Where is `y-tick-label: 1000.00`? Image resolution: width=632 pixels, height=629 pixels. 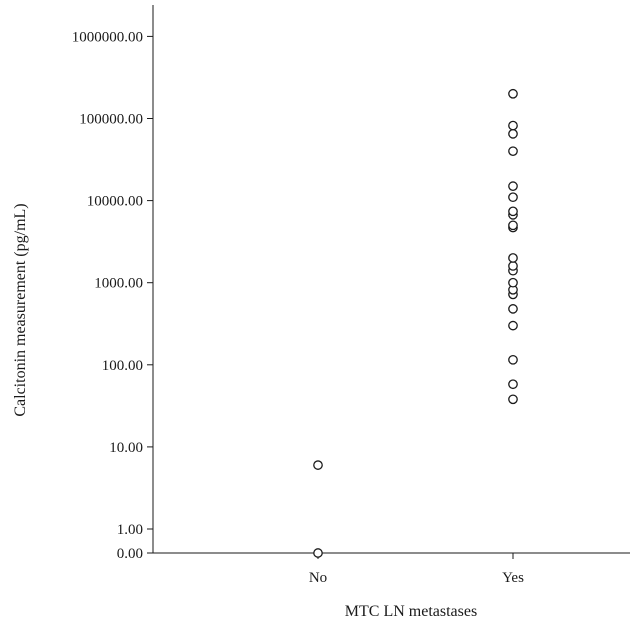 y-tick-label: 1000.00 is located at coordinates (118, 284).